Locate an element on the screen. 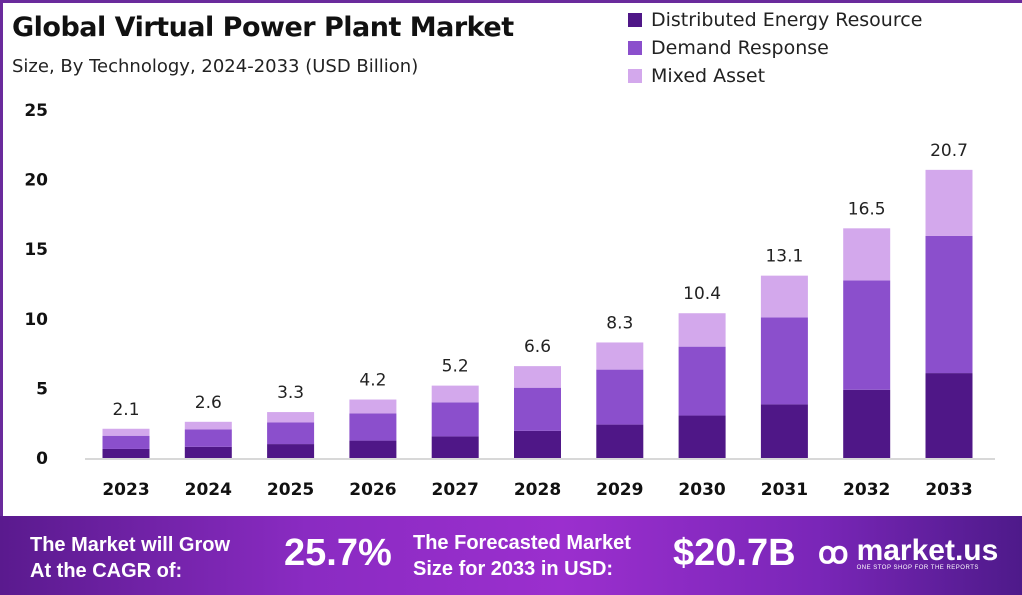 The height and width of the screenshot is (595, 1022). cagr-label-line1: The Market will Grow is located at coordinates (130, 545).